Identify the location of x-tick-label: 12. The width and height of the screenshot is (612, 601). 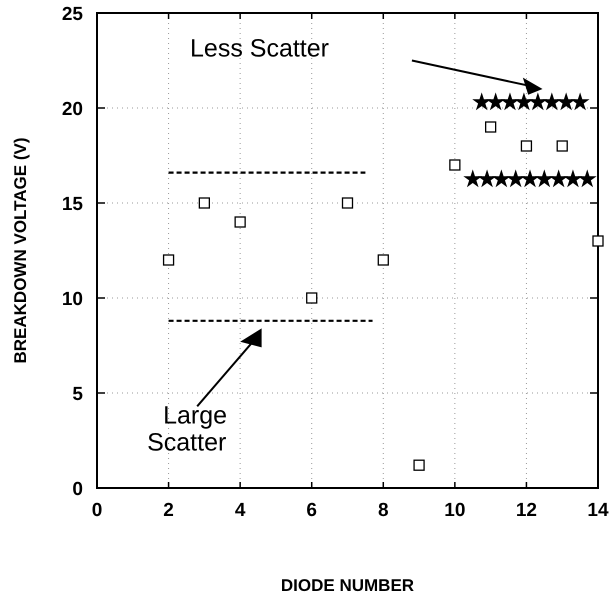
(526, 510).